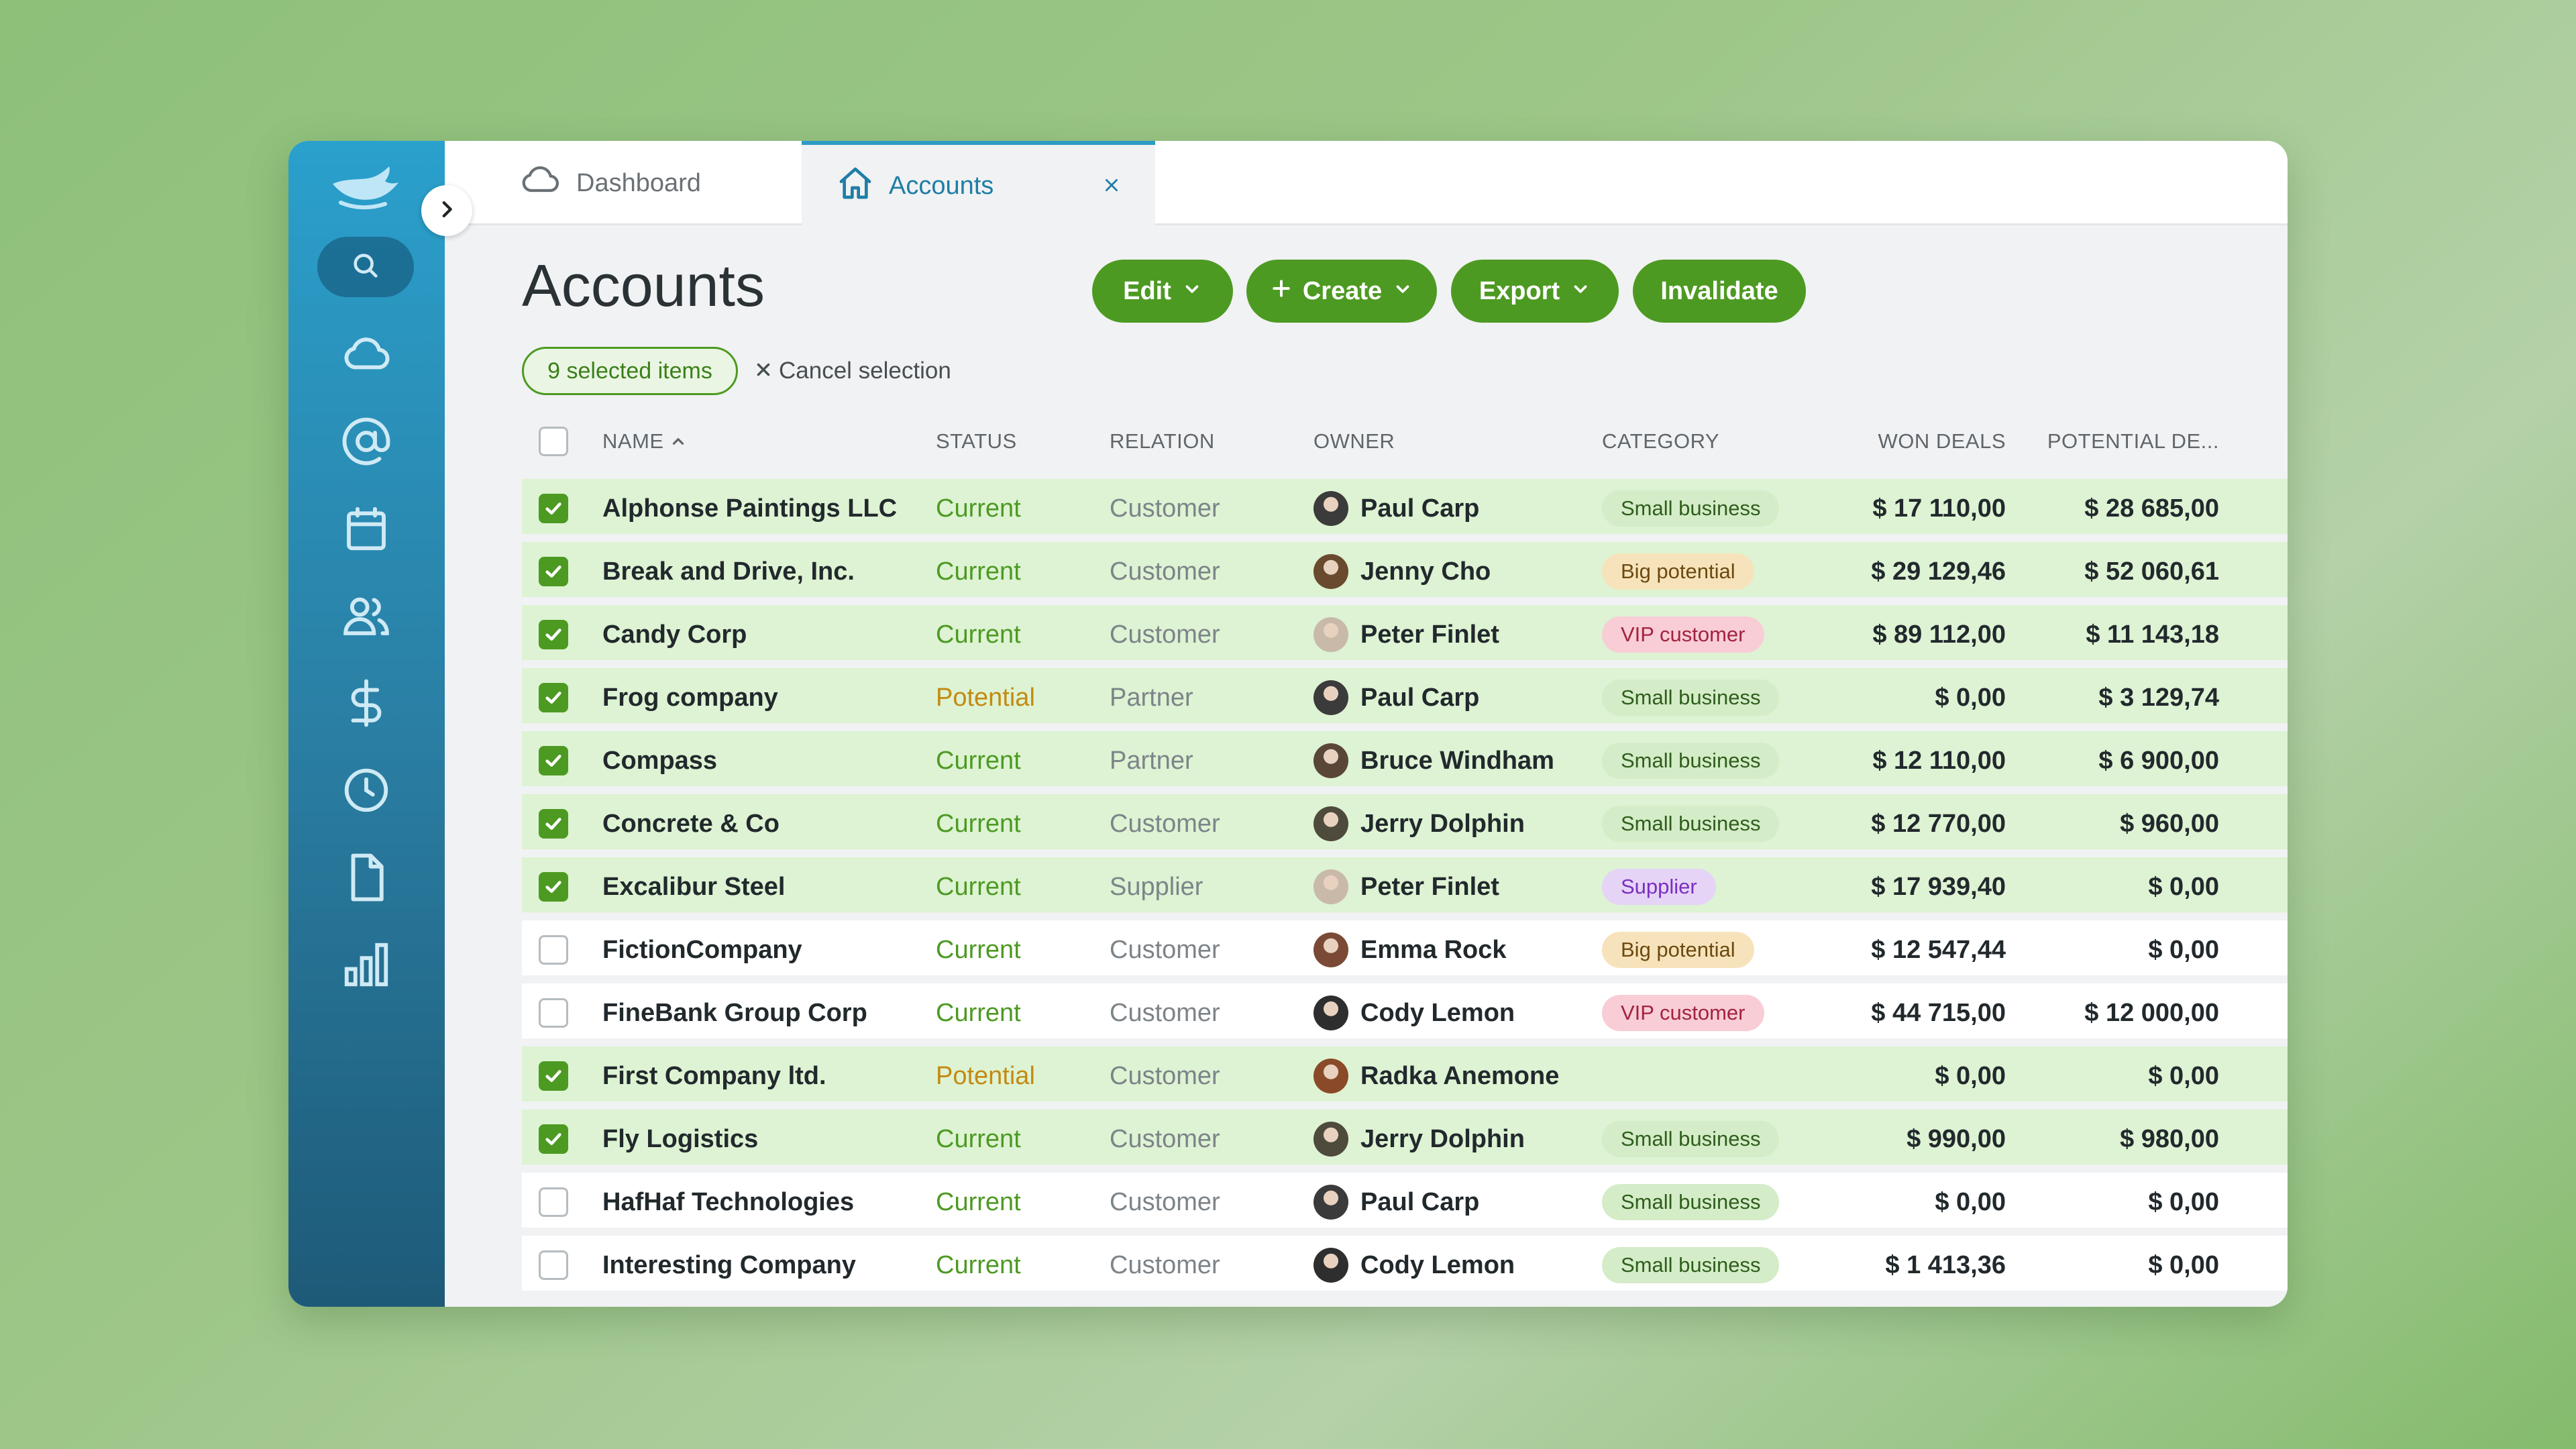 This screenshot has height=1449, width=2576. I want to click on users-icon, so click(366, 617).